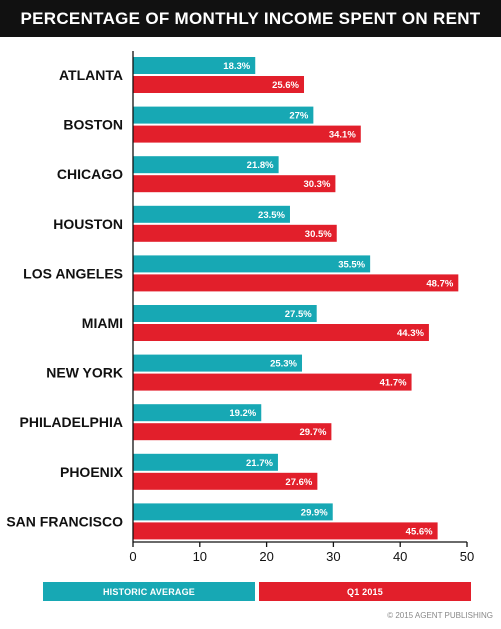  What do you see at coordinates (259, 463) in the screenshot?
I see `value-label-phoenix-historic: 21.7%` at bounding box center [259, 463].